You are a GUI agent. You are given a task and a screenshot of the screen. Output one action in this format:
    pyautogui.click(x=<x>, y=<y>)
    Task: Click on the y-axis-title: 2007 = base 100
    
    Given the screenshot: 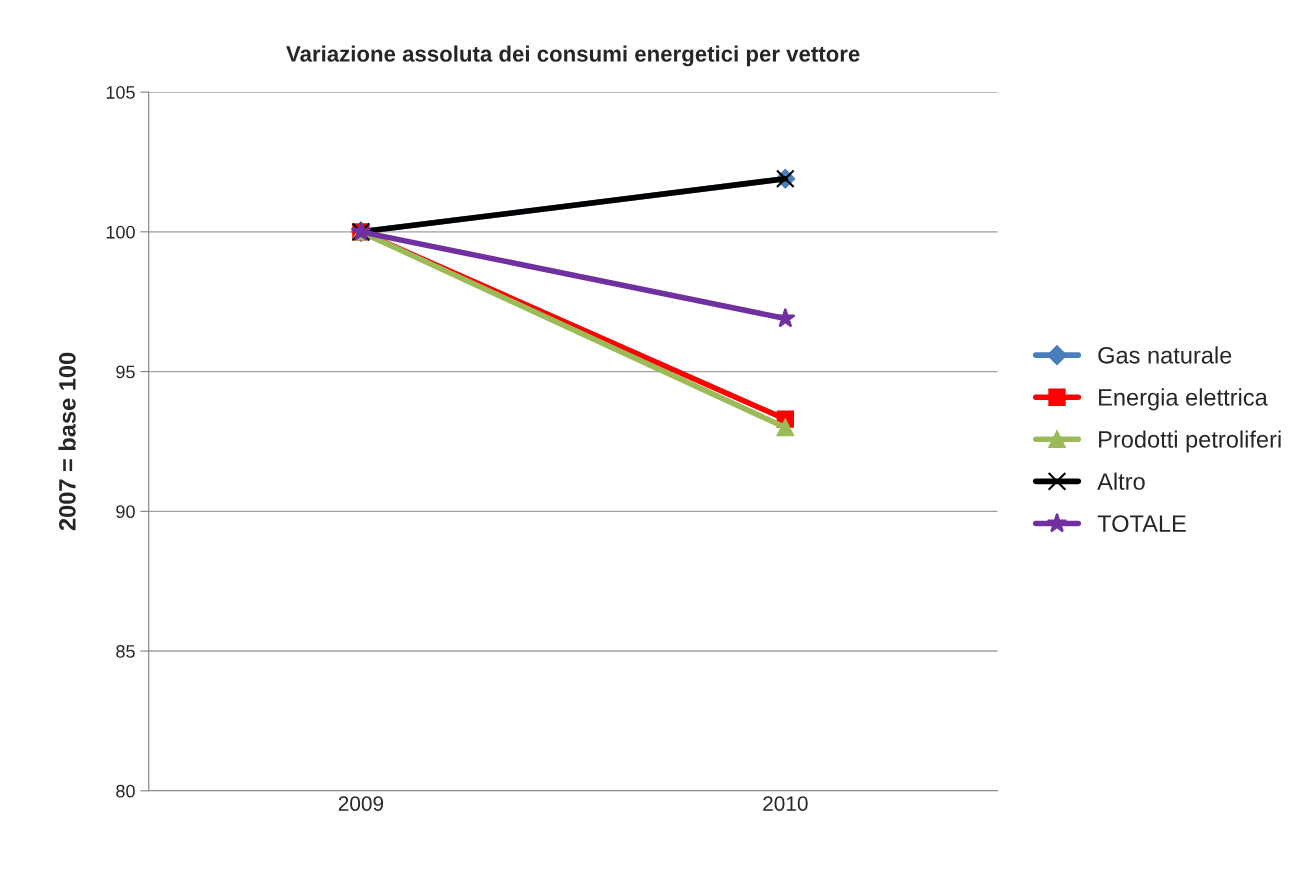 What is the action you would take?
    pyautogui.click(x=67, y=441)
    